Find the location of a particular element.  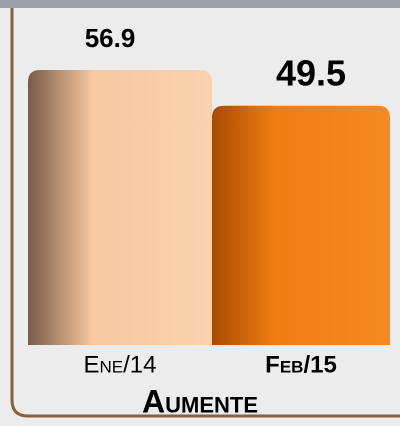

x-tick-label: Ene/14 is located at coordinates (120, 364).